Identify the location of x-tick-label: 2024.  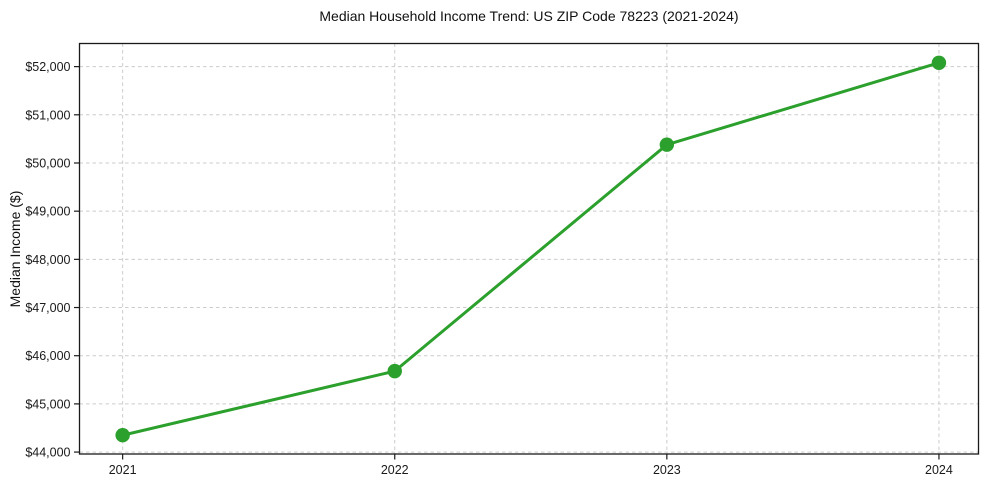
(939, 470).